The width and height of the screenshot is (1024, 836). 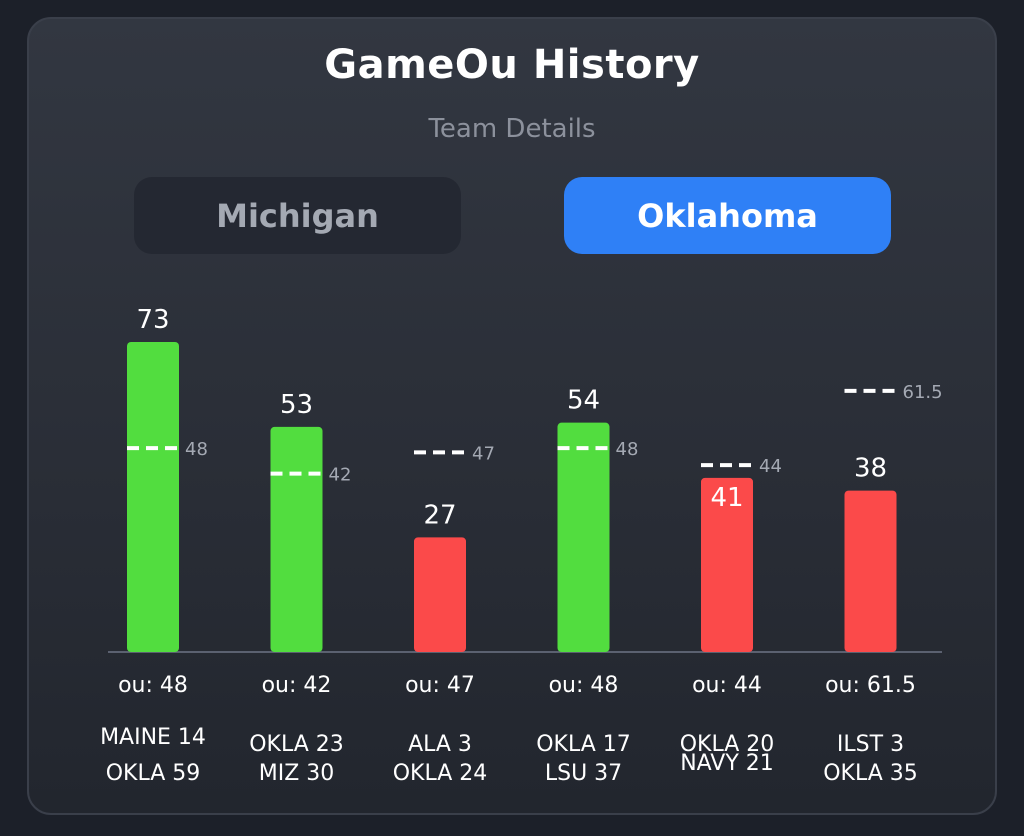 What do you see at coordinates (153, 773) in the screenshot?
I see `score-line-2: OKLA 59` at bounding box center [153, 773].